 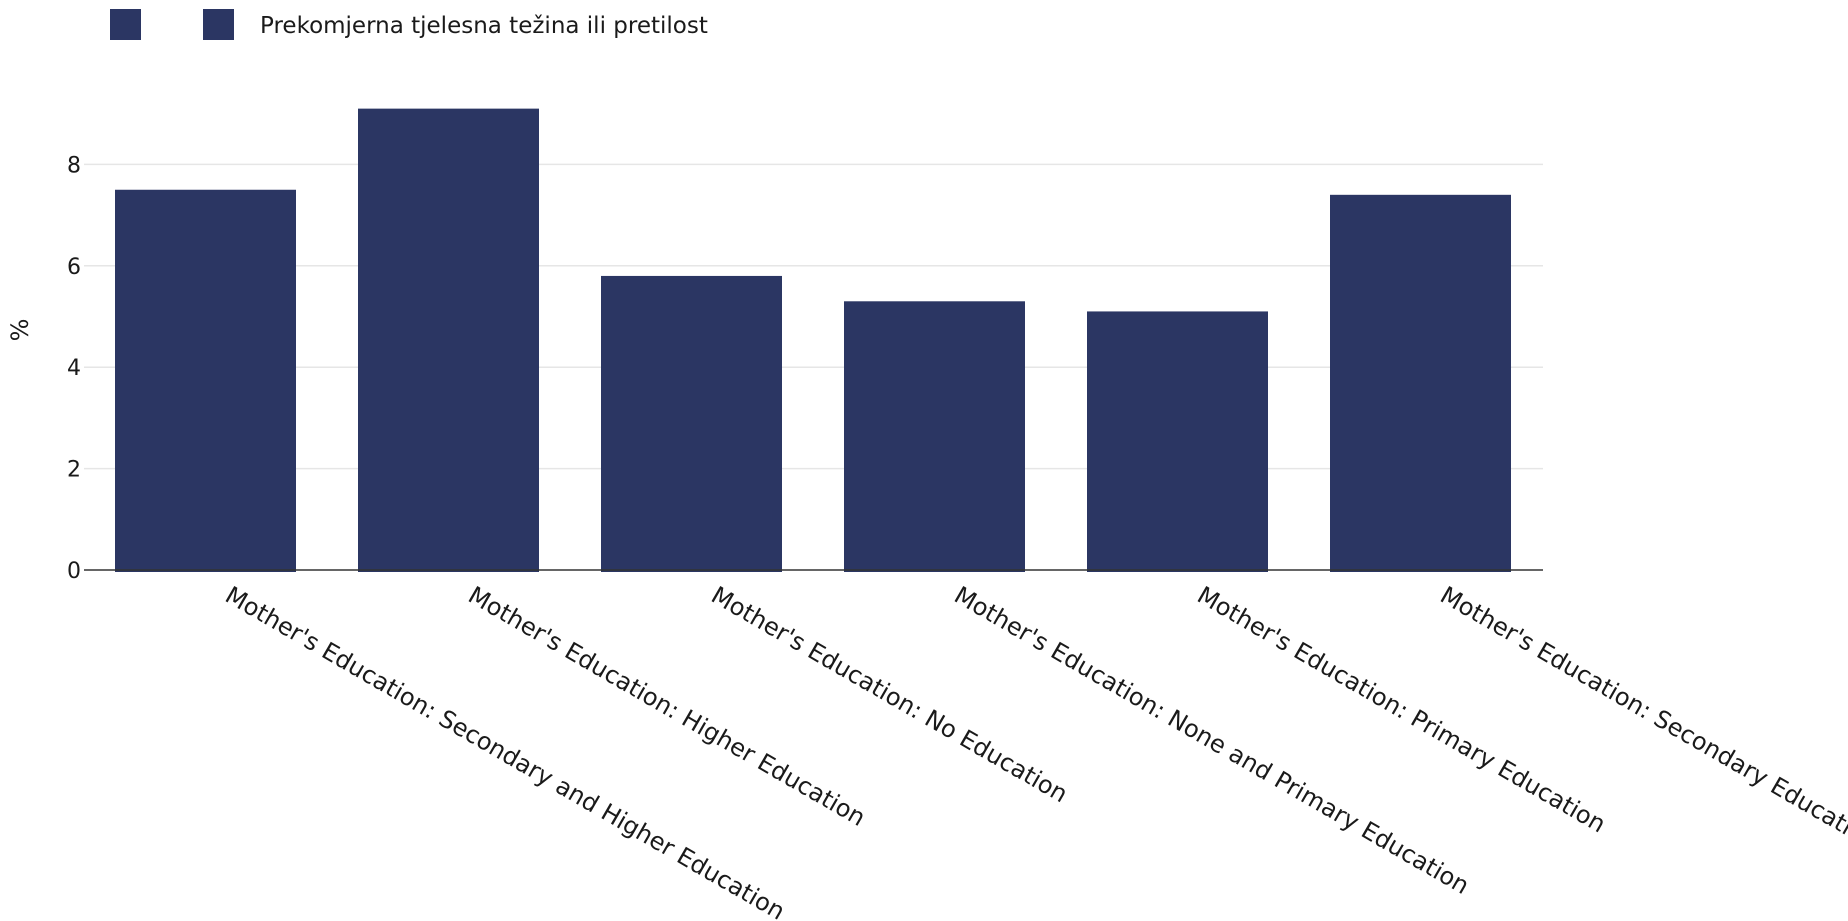 What do you see at coordinates (667, 706) in the screenshot?
I see `x-tick-label: Mother's Education: Higher Education` at bounding box center [667, 706].